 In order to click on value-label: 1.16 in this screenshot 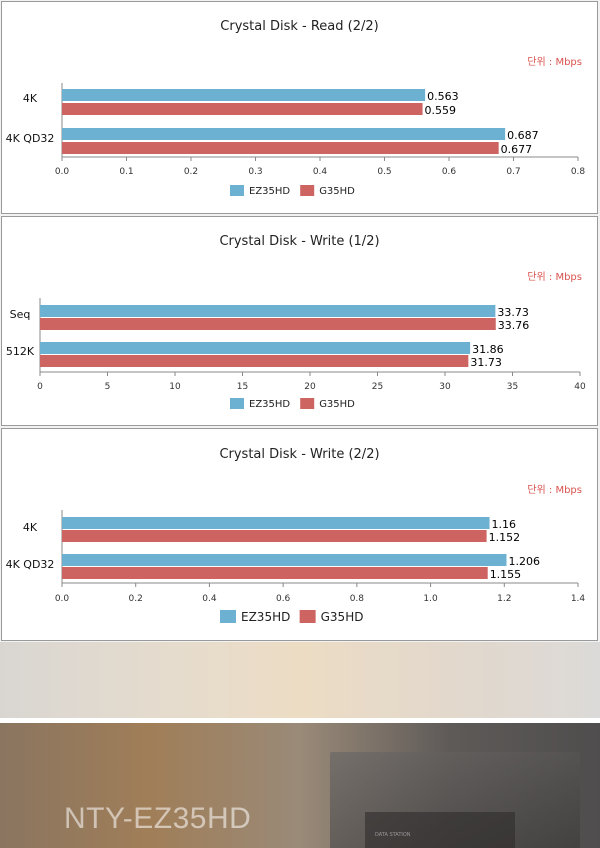, I will do `click(504, 524)`.